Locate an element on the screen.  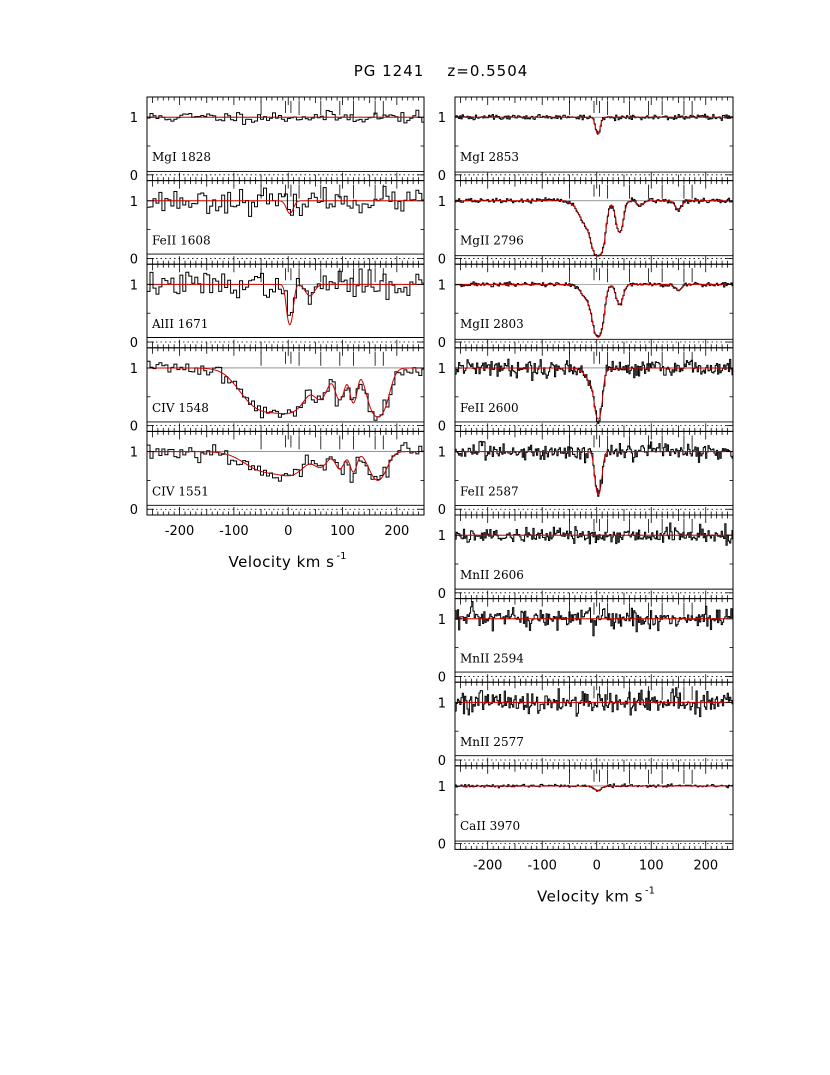
ion-label: MnII 2606 is located at coordinates (492, 575).